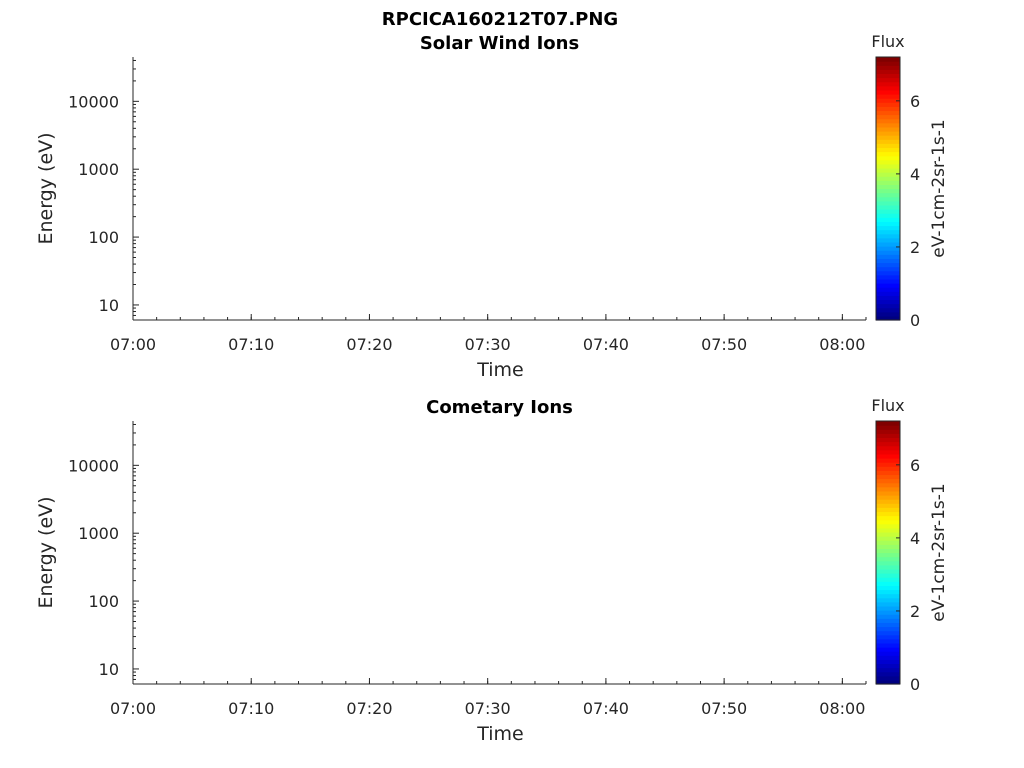 Image resolution: width=1024 pixels, height=768 pixels. I want to click on y-tick-label: 1000, so click(98, 169).